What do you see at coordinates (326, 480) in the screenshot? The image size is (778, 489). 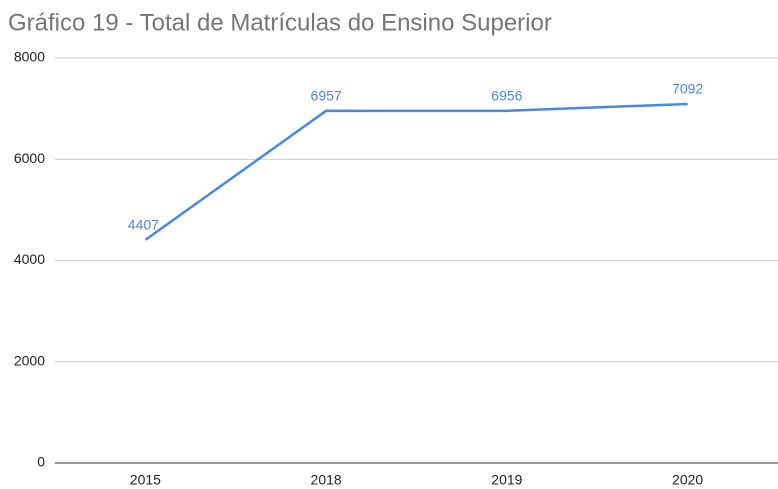 I see `x-tick-label: 2018` at bounding box center [326, 480].